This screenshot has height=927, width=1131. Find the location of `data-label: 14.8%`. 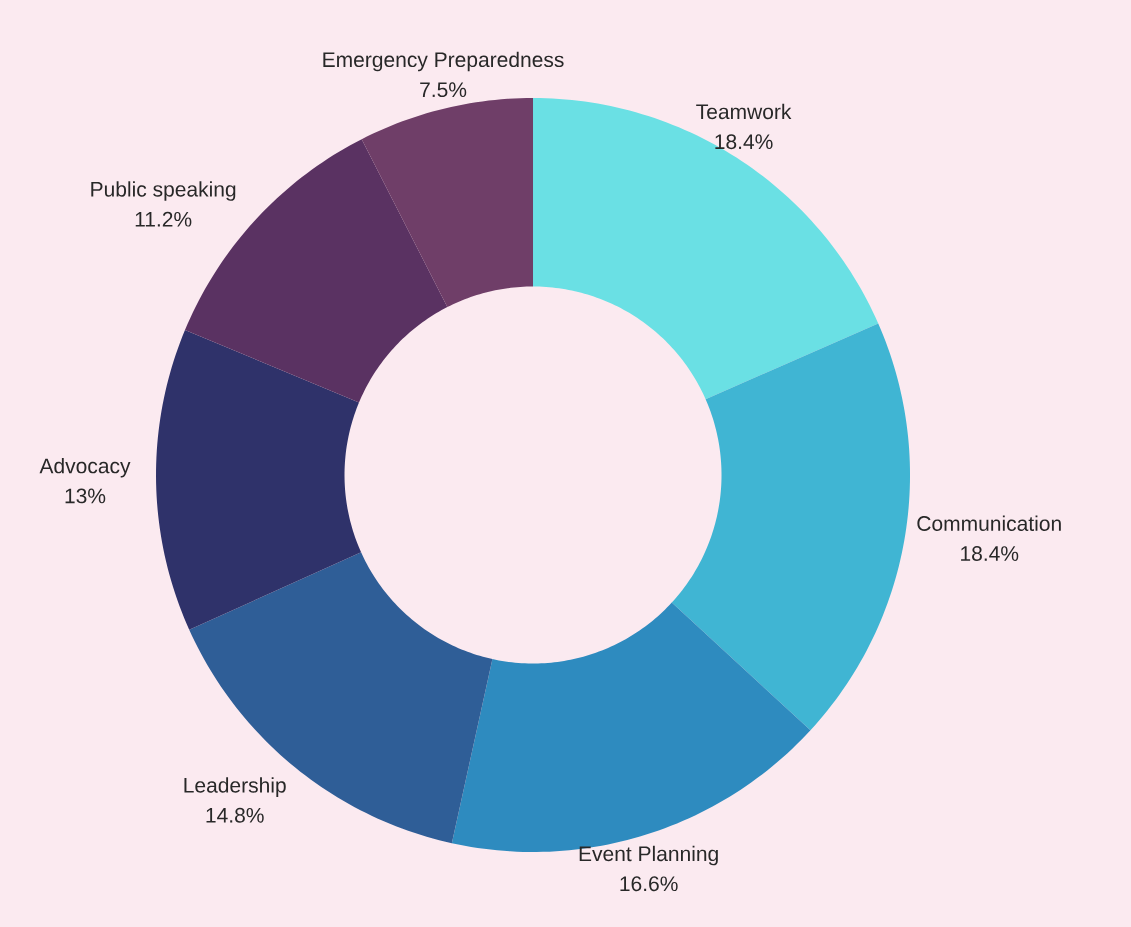

data-label: 14.8% is located at coordinates (235, 815).